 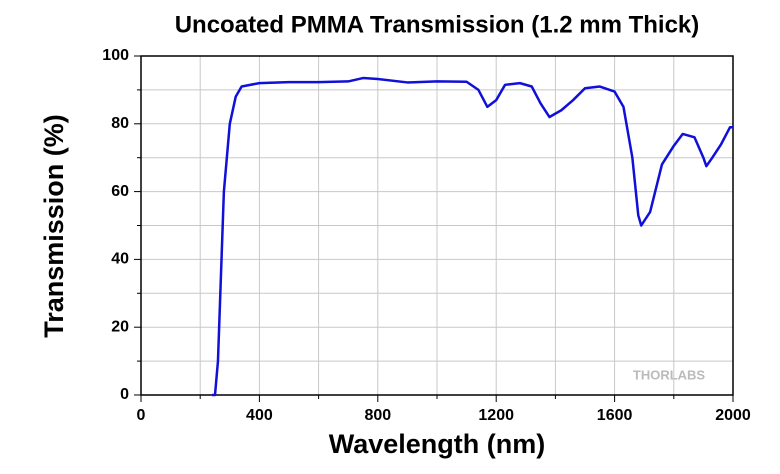 I want to click on x-tick-label: 800, so click(x=377, y=415).